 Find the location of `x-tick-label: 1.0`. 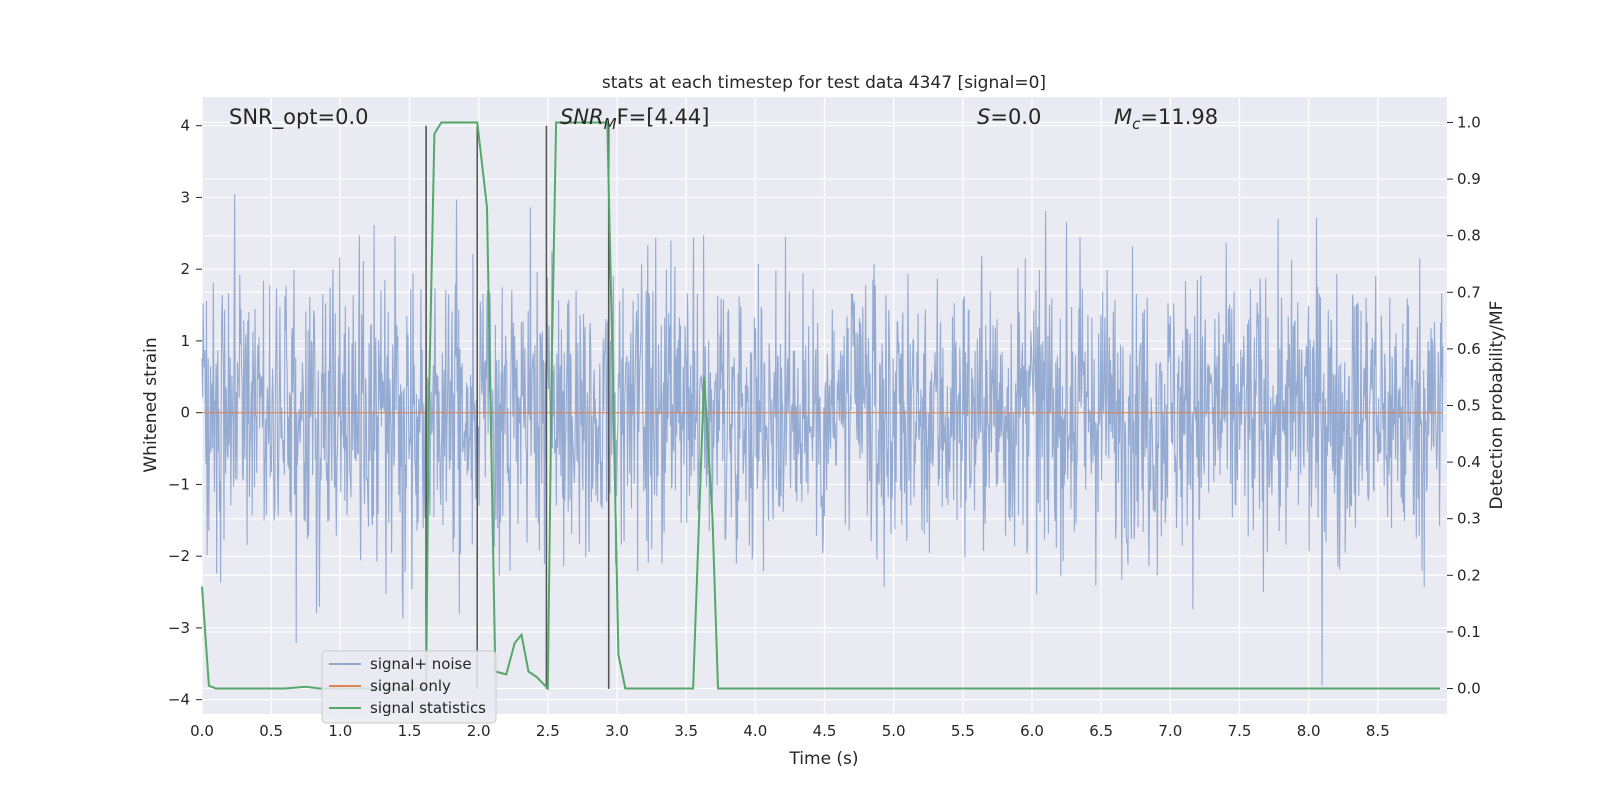

x-tick-label: 1.0 is located at coordinates (340, 731).